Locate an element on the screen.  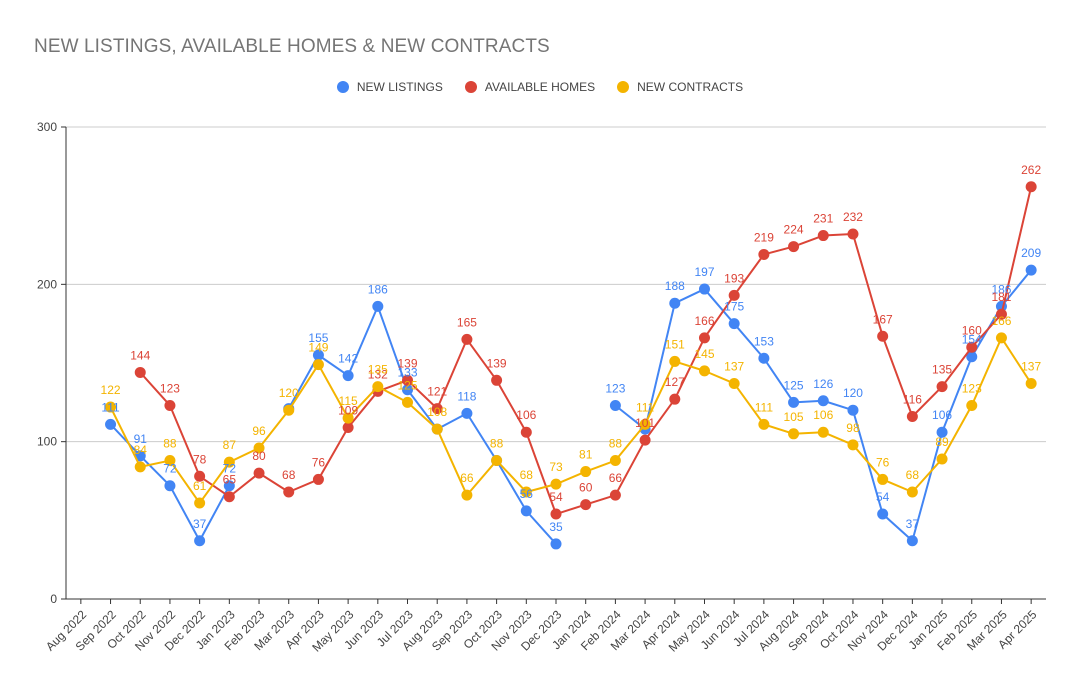
legend-item-new-listings: NEW LISTINGS is located at coordinates (389, 87).